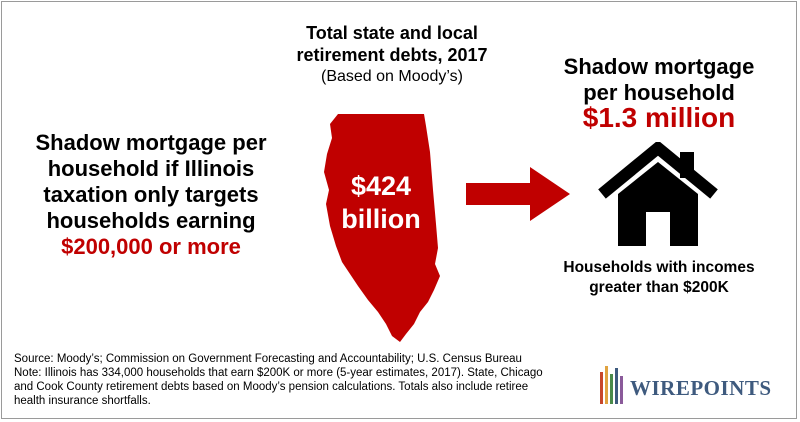 The height and width of the screenshot is (422, 800). I want to click on left-line-1: Shadow mortgage per, so click(151, 142).